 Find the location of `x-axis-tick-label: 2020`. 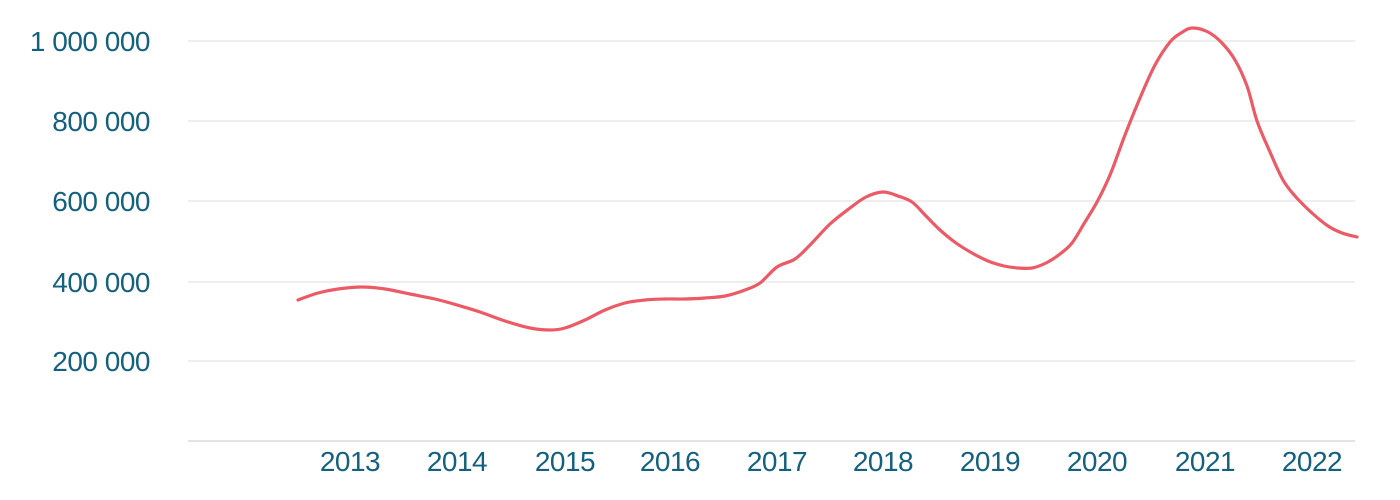

x-axis-tick-label: 2020 is located at coordinates (1097, 461).